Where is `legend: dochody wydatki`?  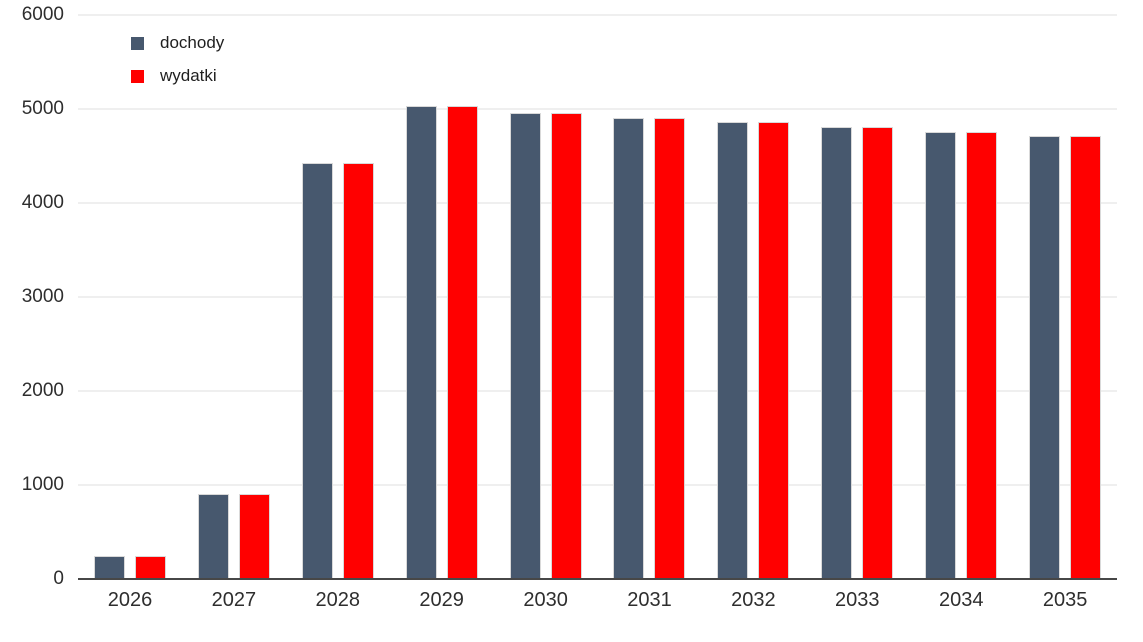 legend: dochody wydatki is located at coordinates (177, 59).